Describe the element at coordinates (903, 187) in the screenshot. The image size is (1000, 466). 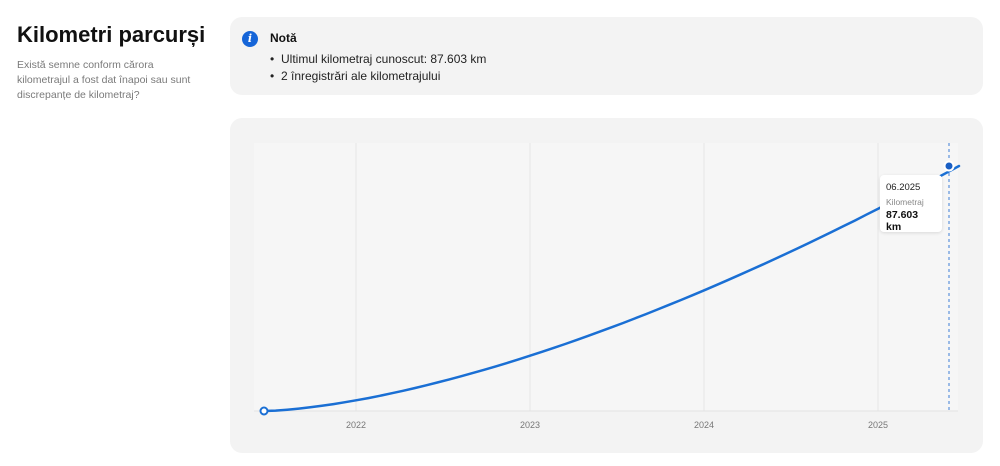
I see `tooltip-date: 06.2025` at that location.